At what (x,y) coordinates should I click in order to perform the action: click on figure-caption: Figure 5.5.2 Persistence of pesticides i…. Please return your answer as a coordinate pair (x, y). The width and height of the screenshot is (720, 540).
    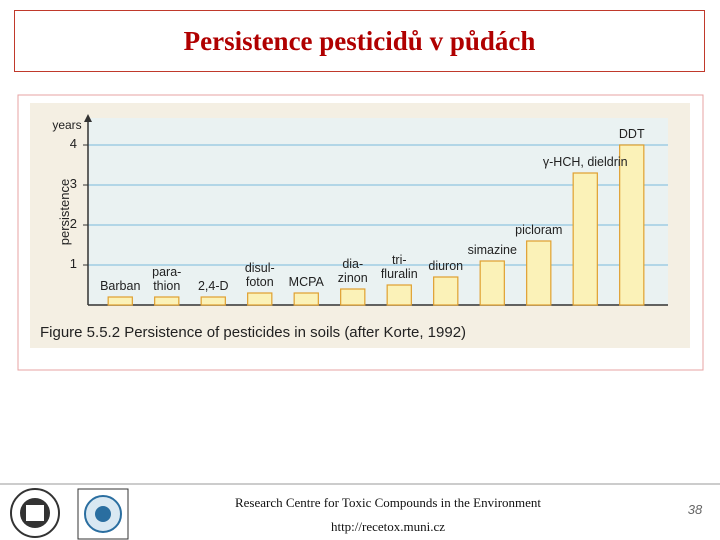
    Looking at the image, I should click on (253, 332).